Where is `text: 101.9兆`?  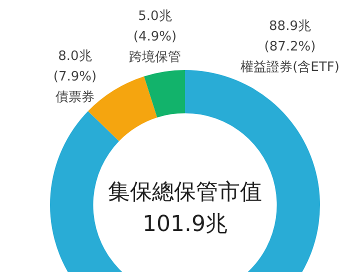
text: 101.9兆 is located at coordinates (185, 224).